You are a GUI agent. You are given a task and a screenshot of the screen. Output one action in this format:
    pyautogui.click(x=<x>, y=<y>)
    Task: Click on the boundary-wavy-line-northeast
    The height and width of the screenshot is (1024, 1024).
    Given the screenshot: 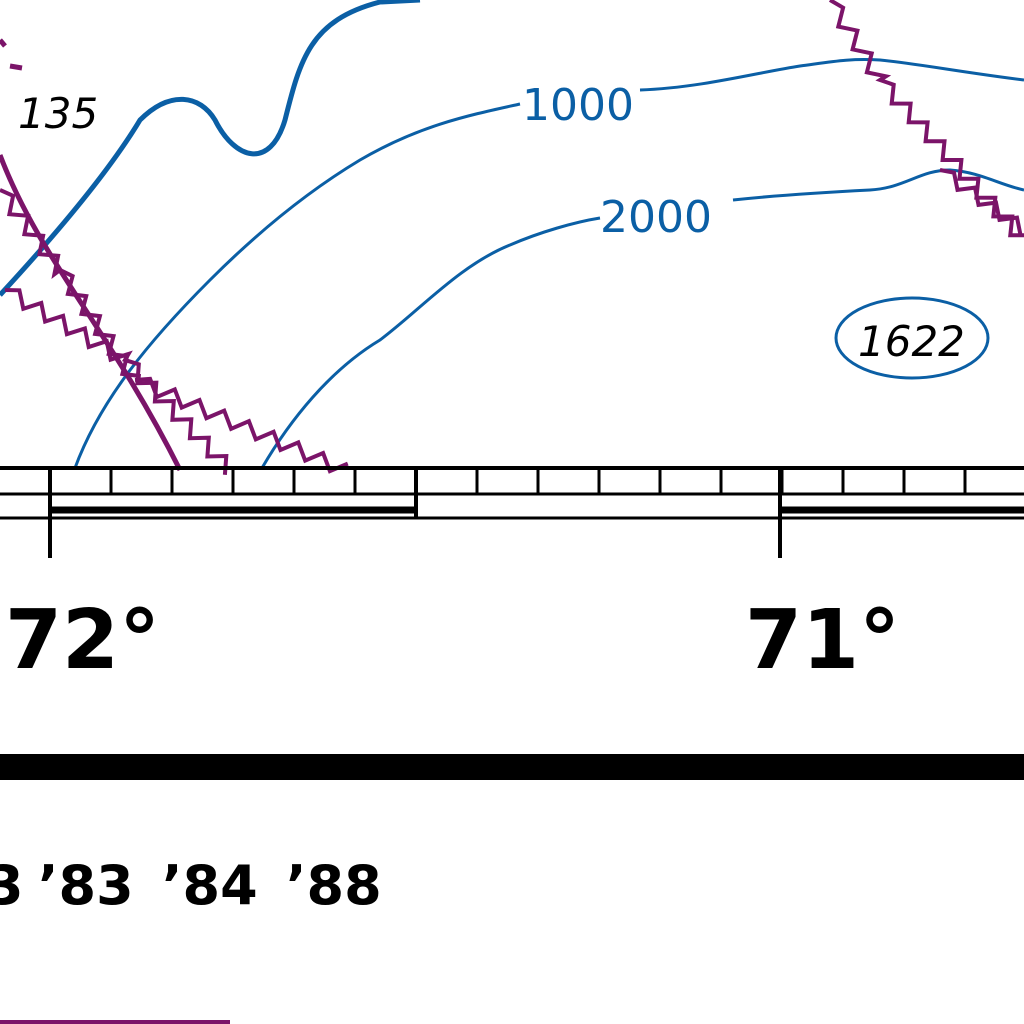 What is the action you would take?
    pyautogui.click(x=926, y=119)
    